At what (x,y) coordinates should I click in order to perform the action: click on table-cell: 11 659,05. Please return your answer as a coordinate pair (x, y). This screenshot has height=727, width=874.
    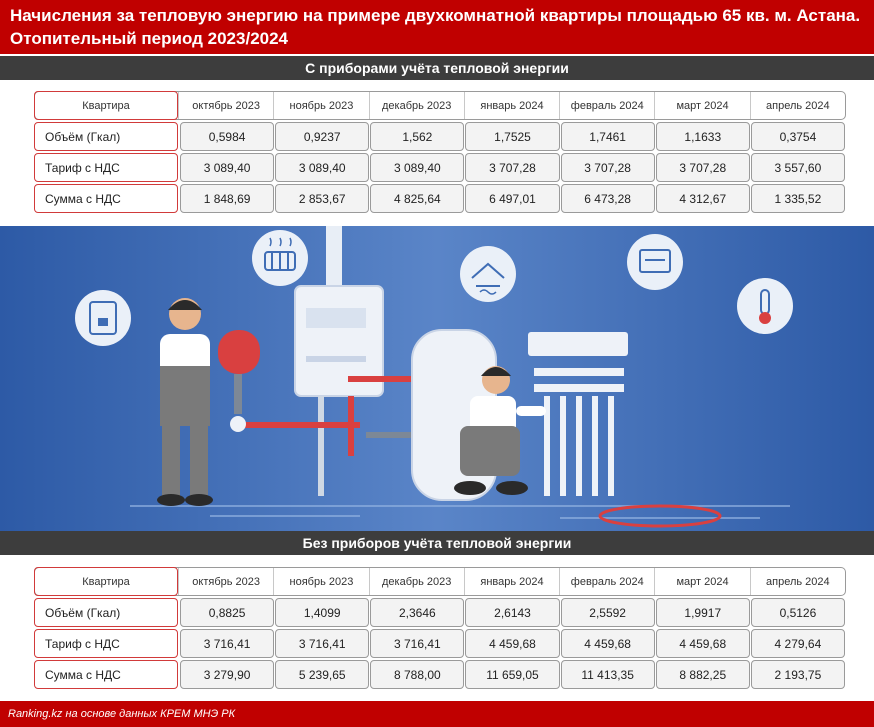
    Looking at the image, I should click on (512, 674).